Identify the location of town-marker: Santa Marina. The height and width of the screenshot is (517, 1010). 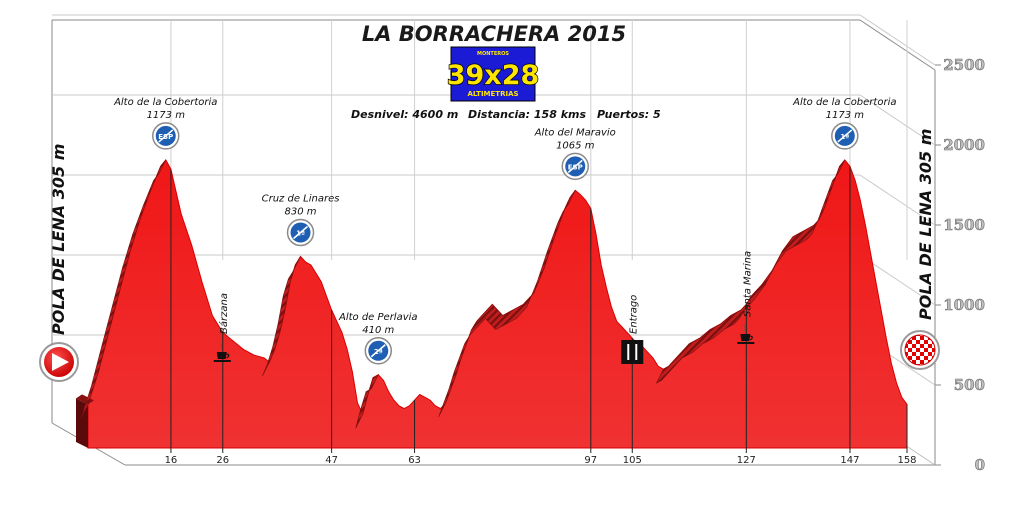
(746, 297).